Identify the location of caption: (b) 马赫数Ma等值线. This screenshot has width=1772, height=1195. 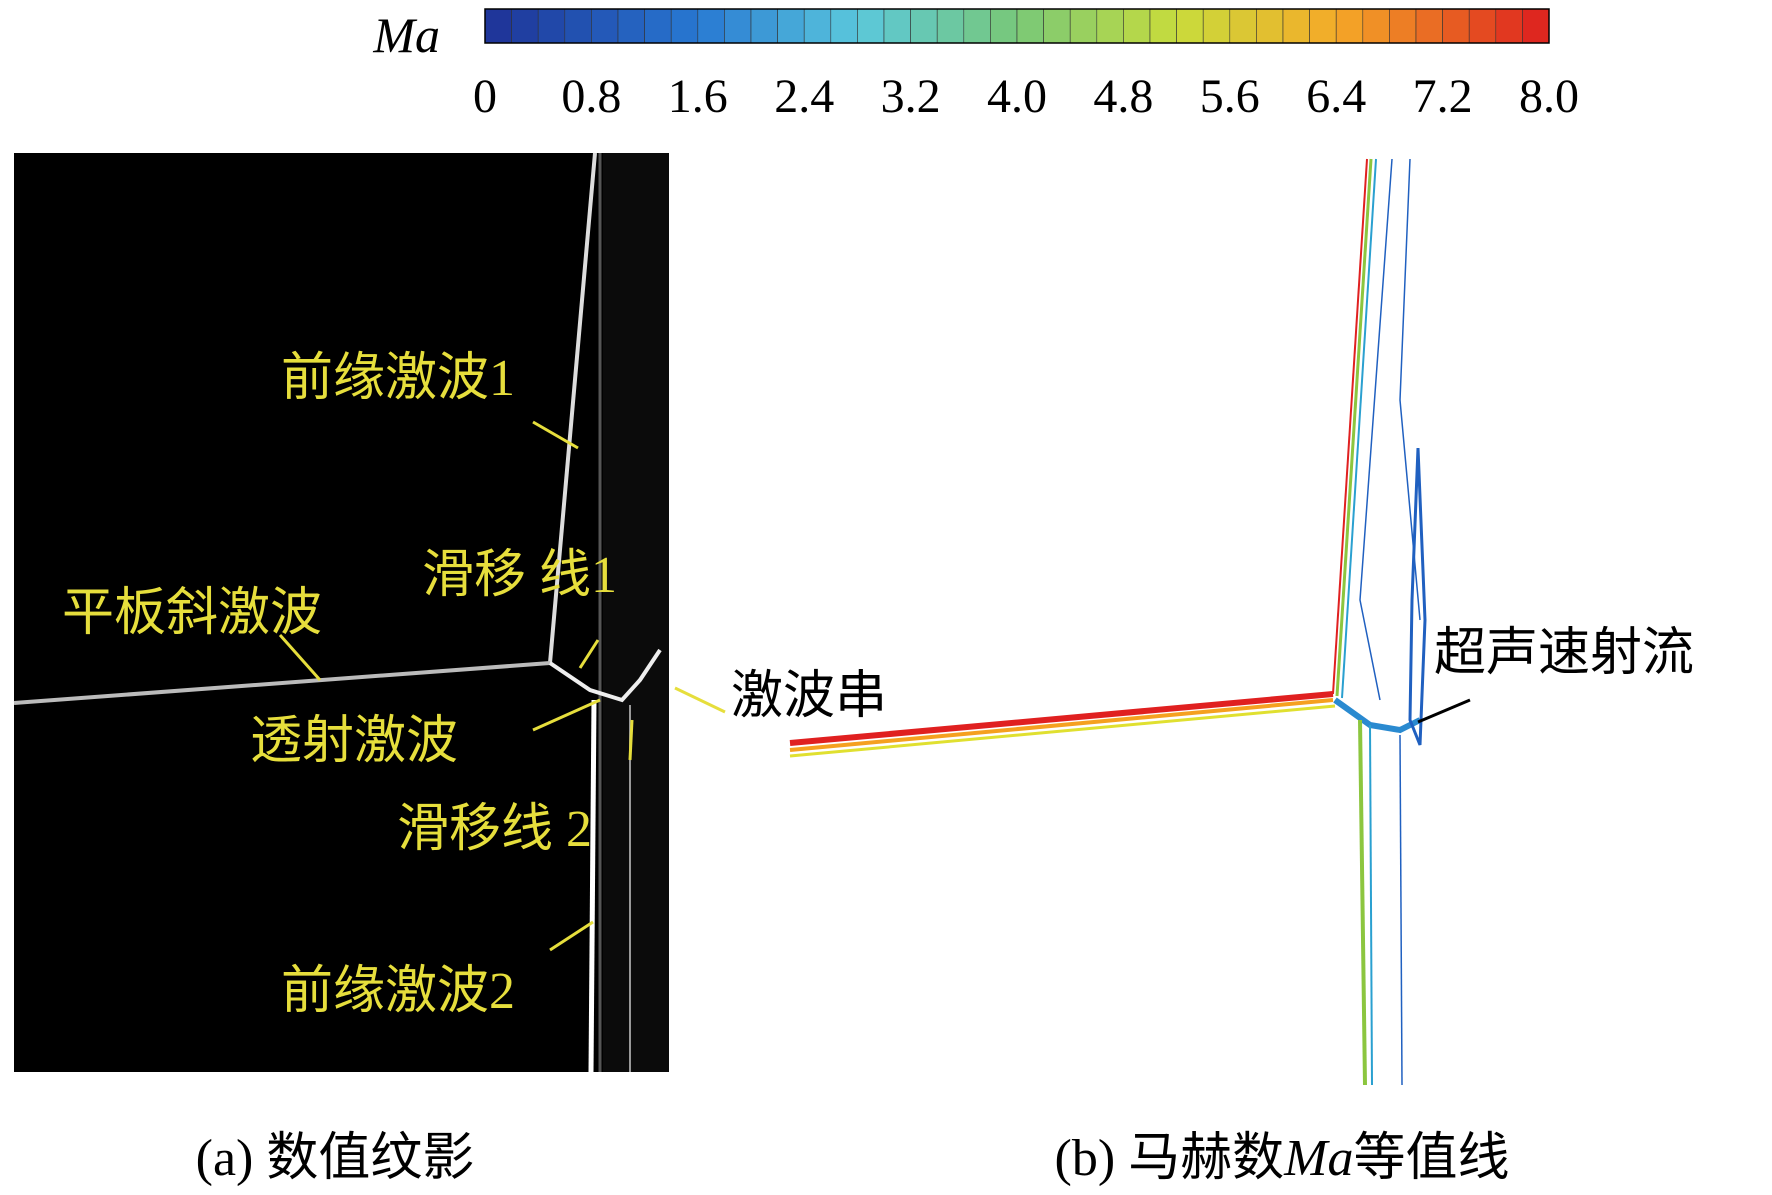
(1282, 1158).